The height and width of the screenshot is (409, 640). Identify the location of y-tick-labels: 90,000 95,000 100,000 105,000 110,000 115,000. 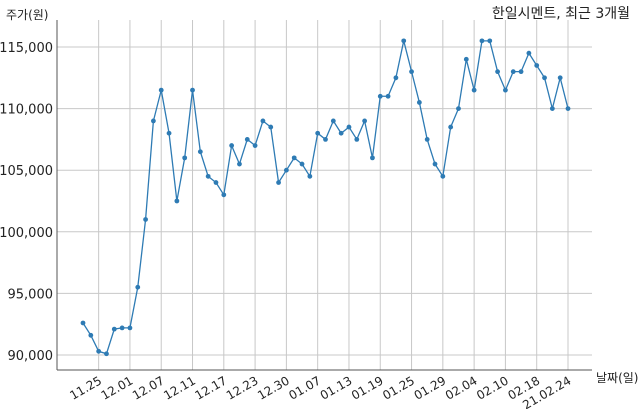
(26, 202).